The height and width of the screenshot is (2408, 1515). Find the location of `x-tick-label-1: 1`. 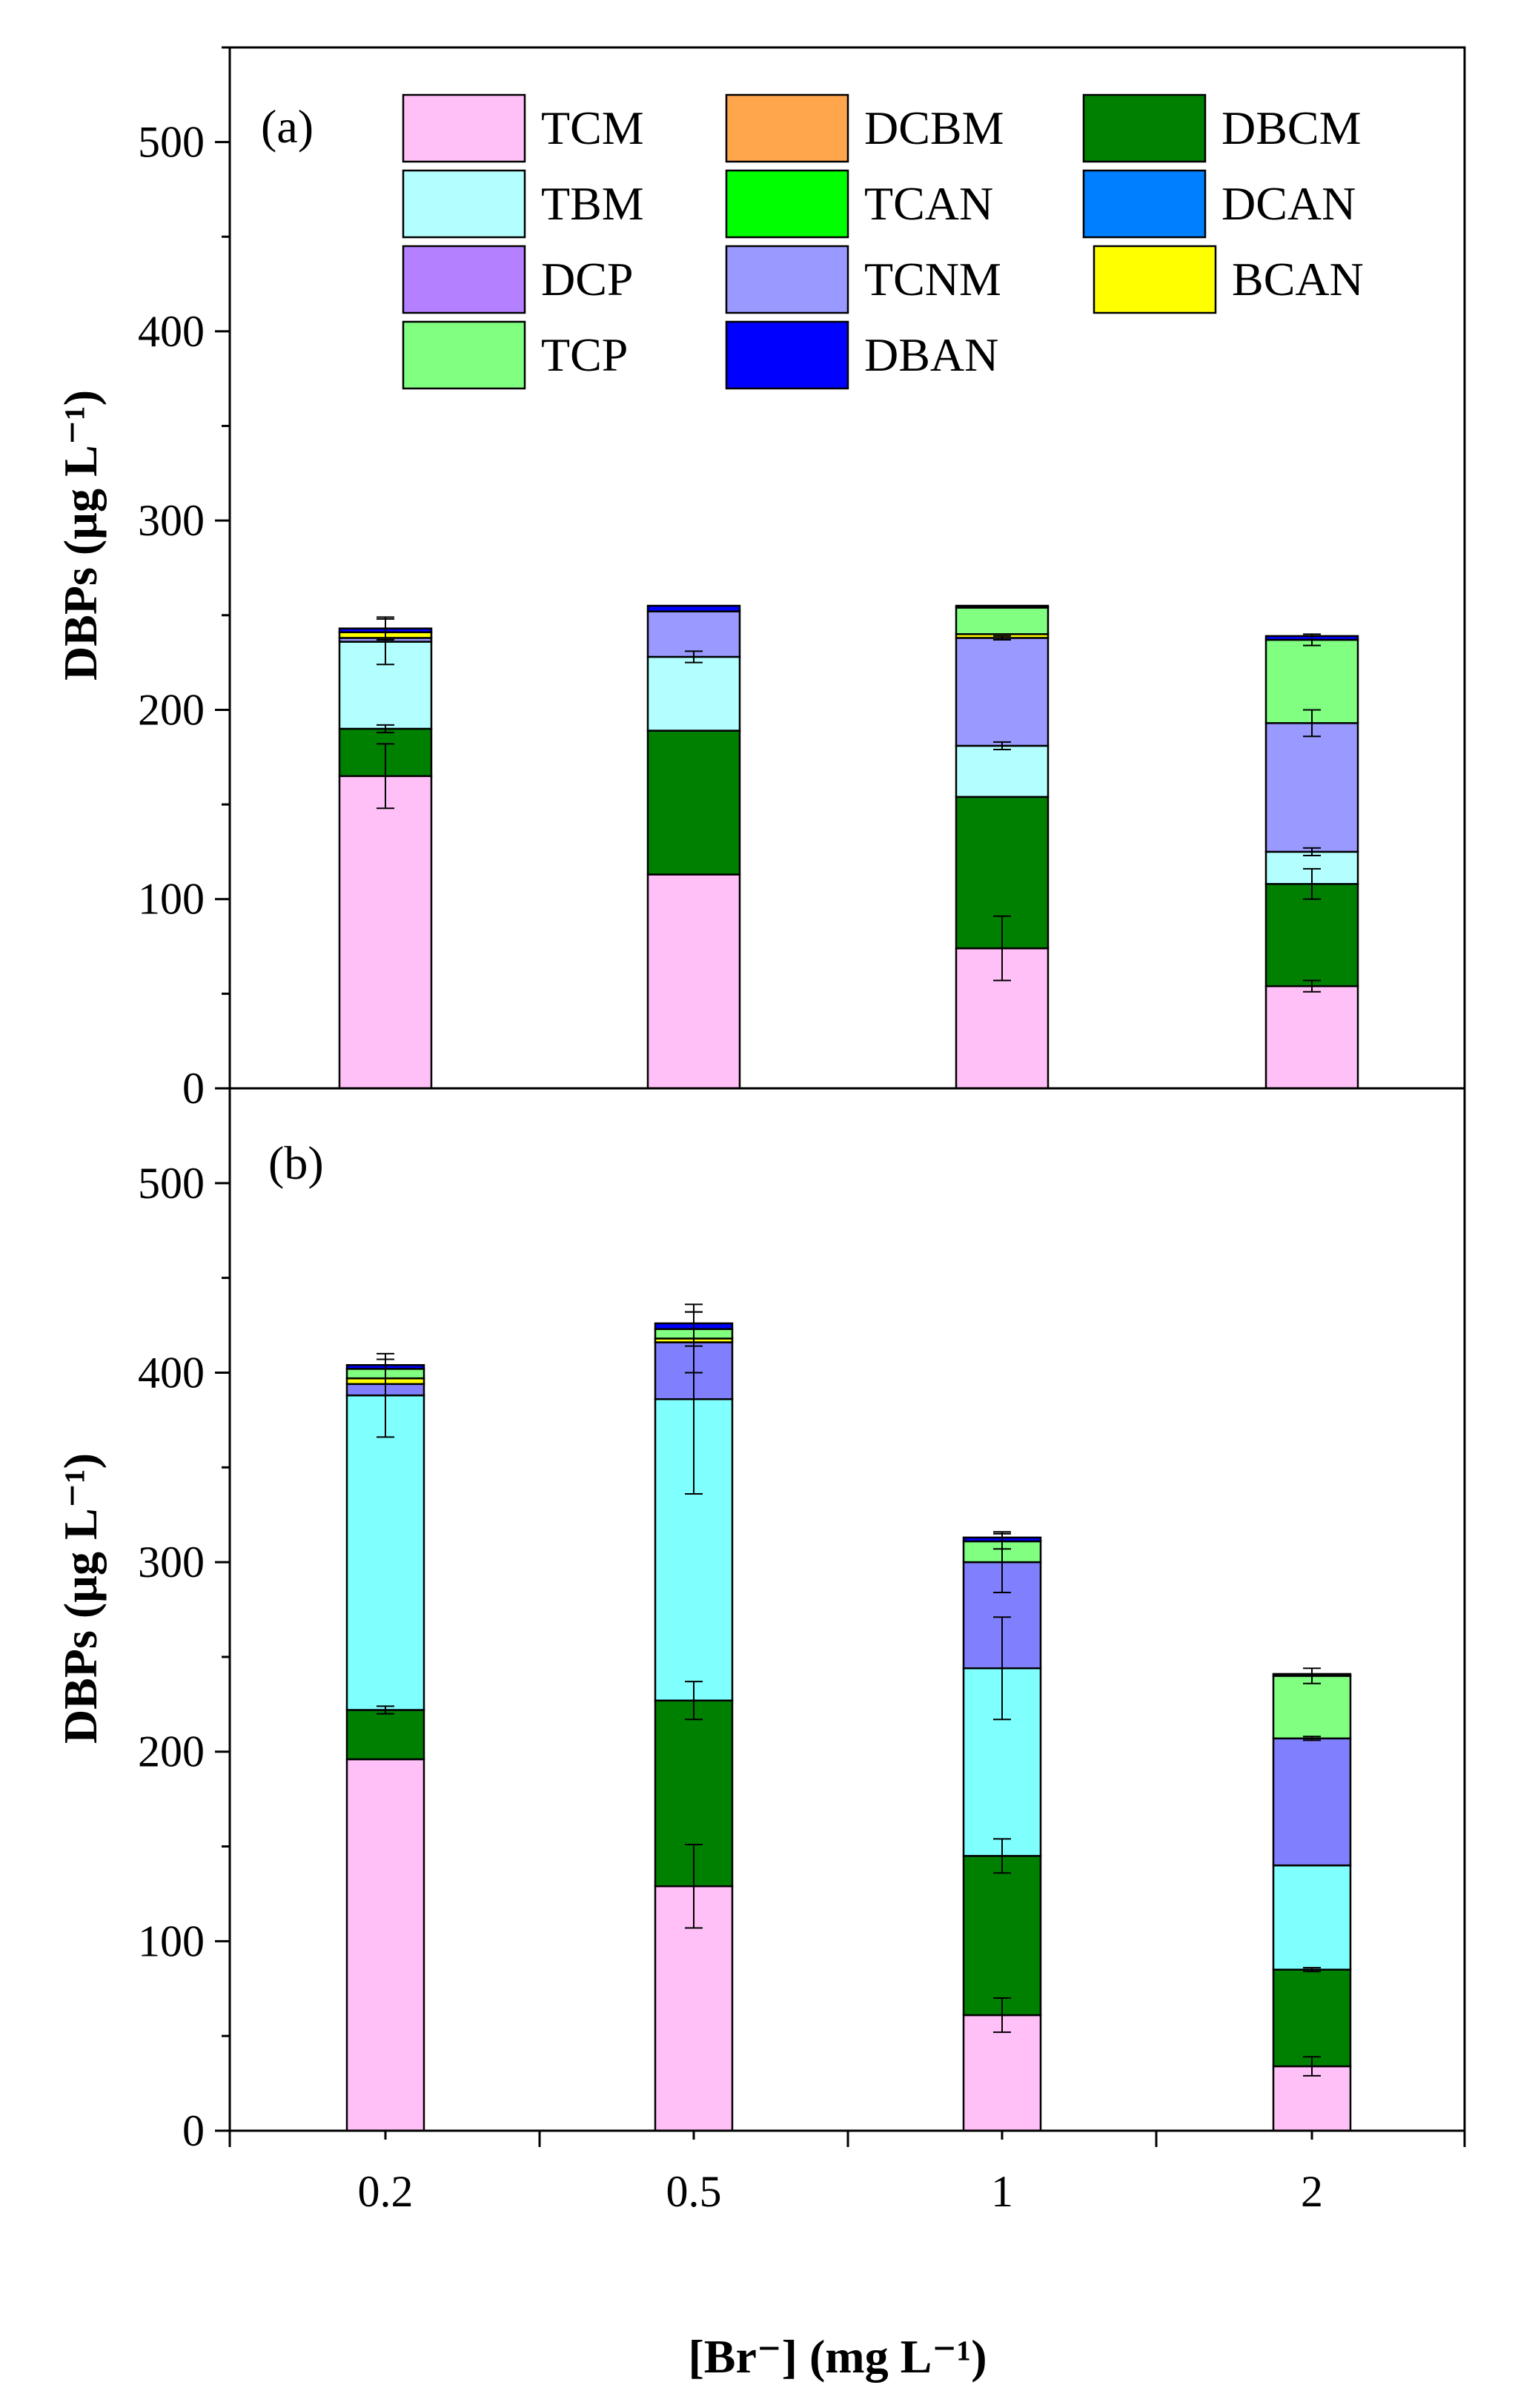

x-tick-label-1: 1 is located at coordinates (1002, 2191).